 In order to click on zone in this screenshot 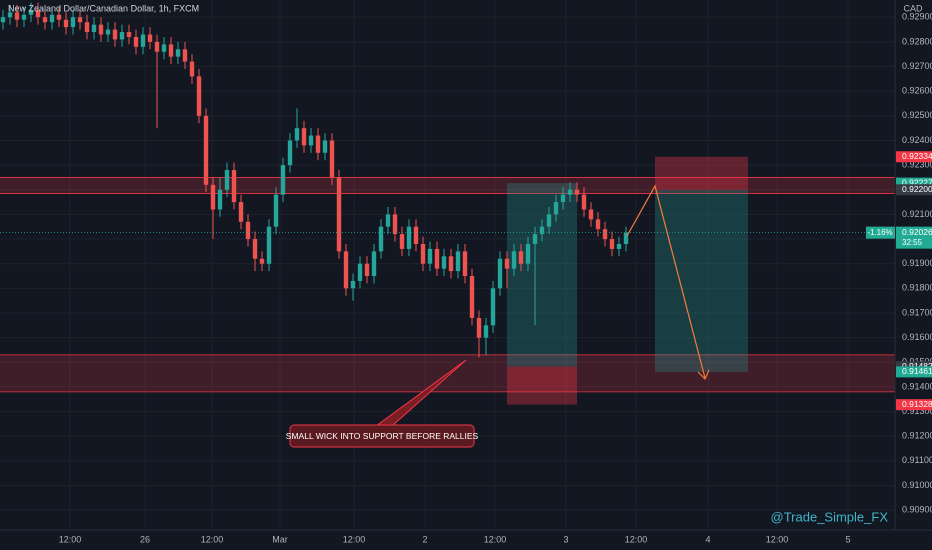, I will do `click(447, 185)`.